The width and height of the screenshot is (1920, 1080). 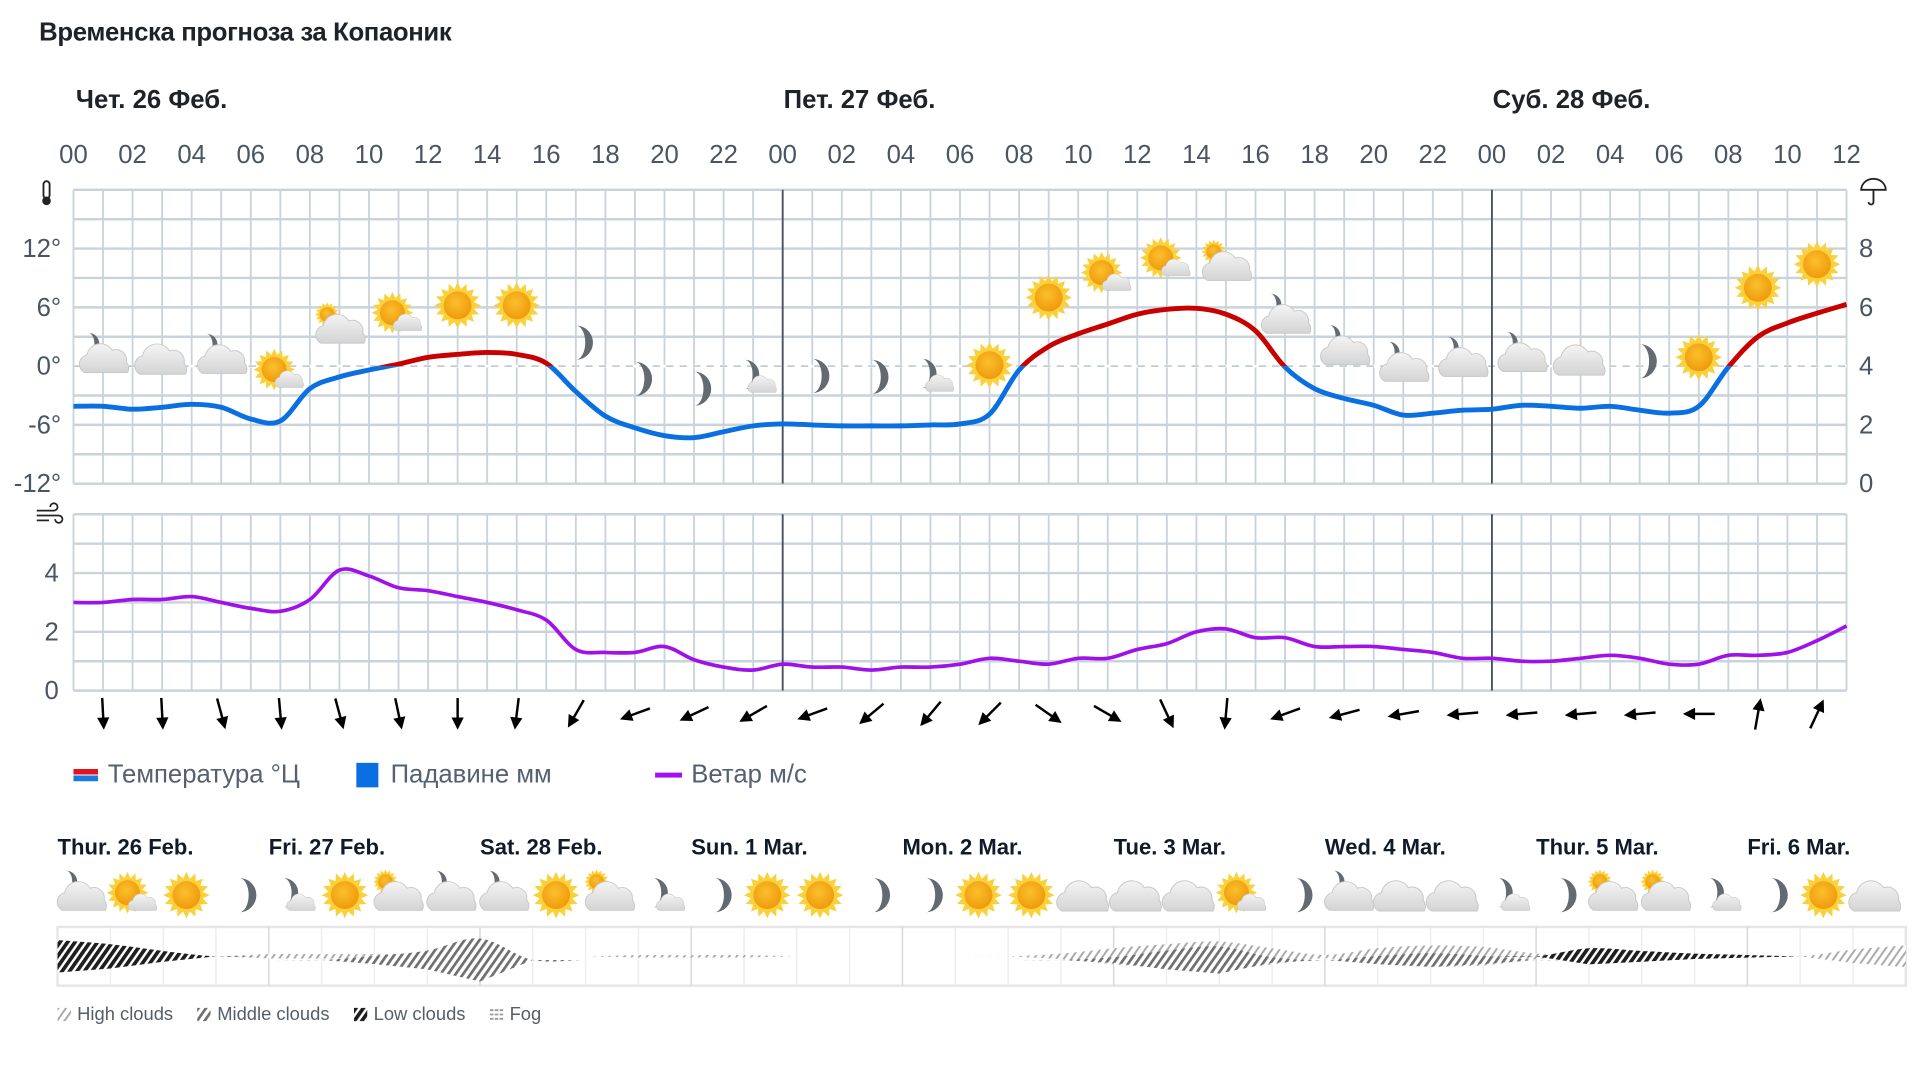 What do you see at coordinates (49, 308) in the screenshot?
I see `temp-axis-label: 6°` at bounding box center [49, 308].